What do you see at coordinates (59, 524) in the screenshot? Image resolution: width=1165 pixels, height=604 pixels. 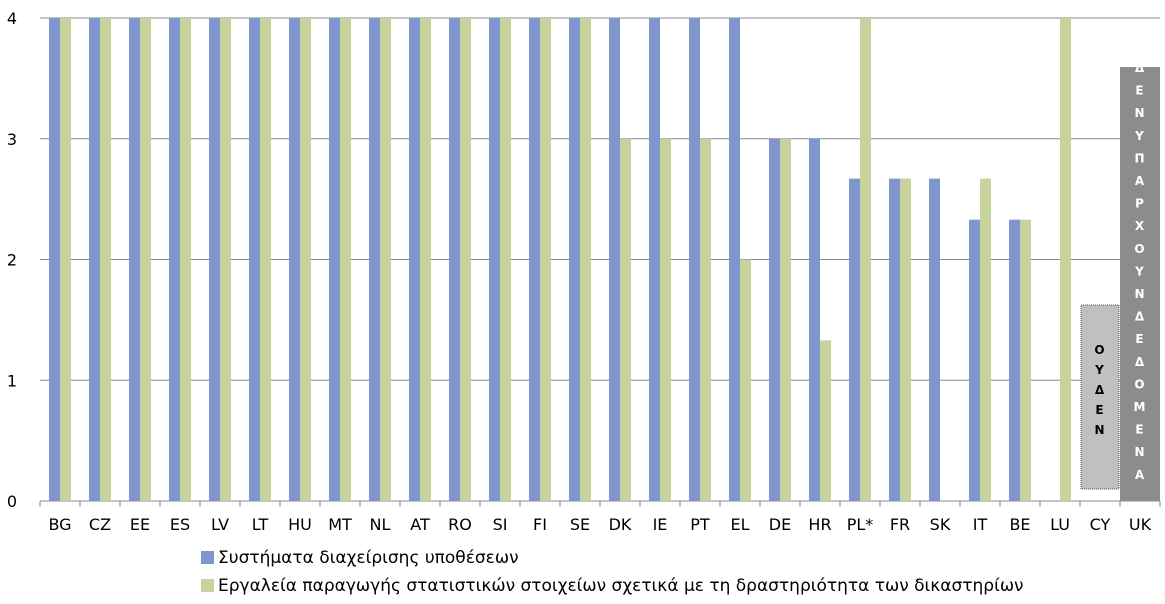 I see `x-tick-label: BG` at bounding box center [59, 524].